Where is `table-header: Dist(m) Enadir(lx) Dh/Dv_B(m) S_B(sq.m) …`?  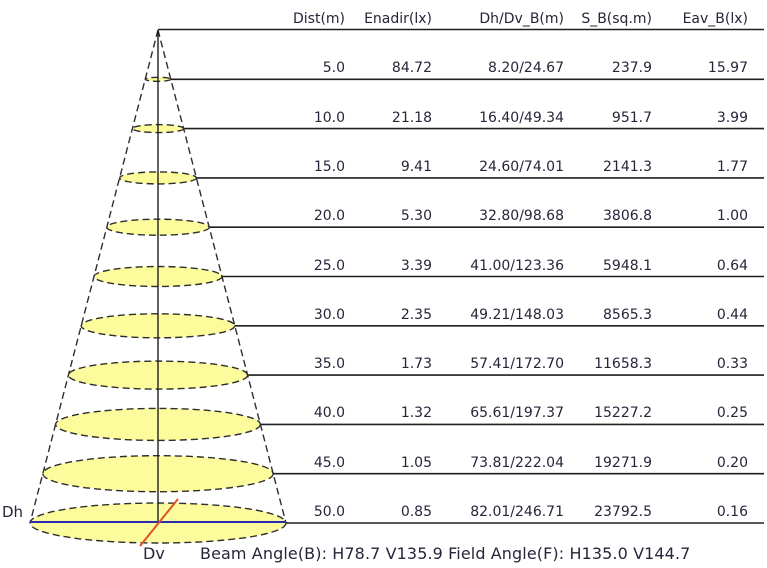 table-header: Dist(m) Enadir(lx) Dh/Dv_B(m) S_B(sq.m) … is located at coordinates (501, 19).